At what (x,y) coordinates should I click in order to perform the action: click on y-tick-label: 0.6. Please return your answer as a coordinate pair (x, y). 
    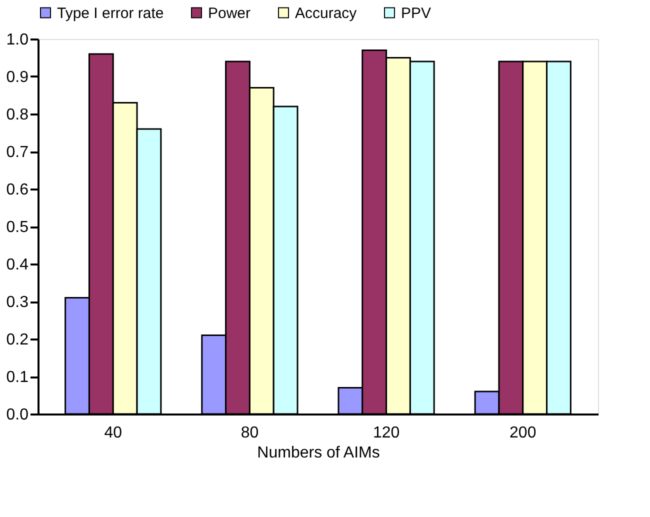
    Looking at the image, I should click on (17, 190).